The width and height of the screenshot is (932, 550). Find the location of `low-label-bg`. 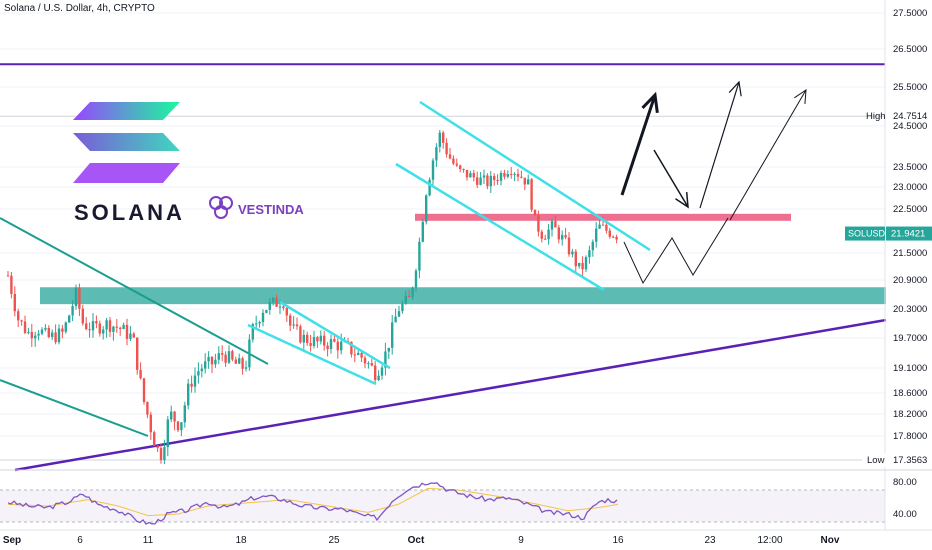

low-label-bg is located at coordinates (897, 460).